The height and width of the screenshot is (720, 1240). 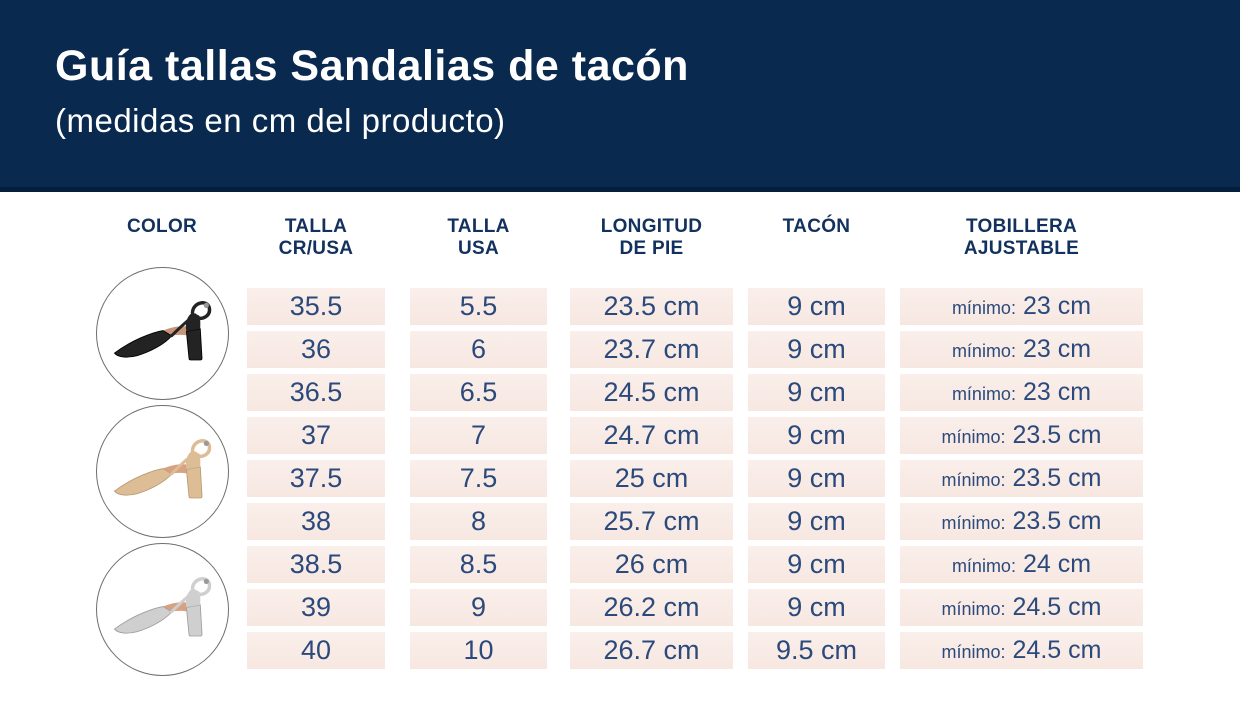 I want to click on page-title: Guía tallas Sandalias de tacón, so click(x=372, y=66).